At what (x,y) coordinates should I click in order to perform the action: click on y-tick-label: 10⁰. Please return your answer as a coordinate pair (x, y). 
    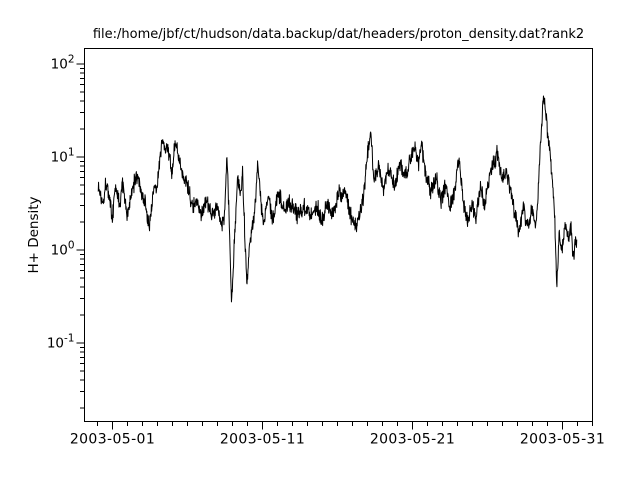
    Looking at the image, I should click on (63, 249).